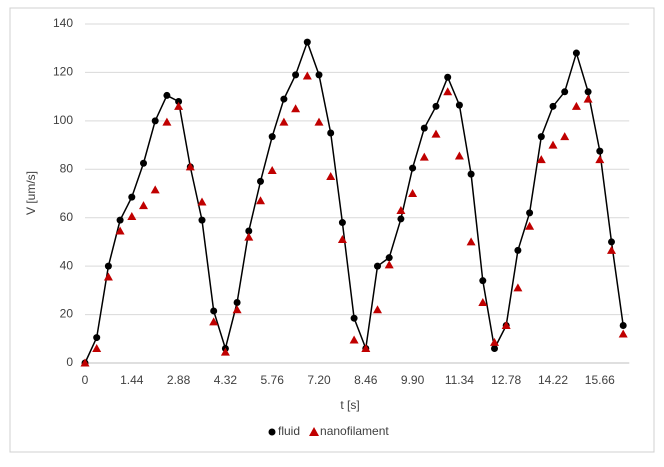 The width and height of the screenshot is (664, 467). Describe the element at coordinates (413, 380) in the screenshot. I see `x-tick-label: 9.90` at that location.